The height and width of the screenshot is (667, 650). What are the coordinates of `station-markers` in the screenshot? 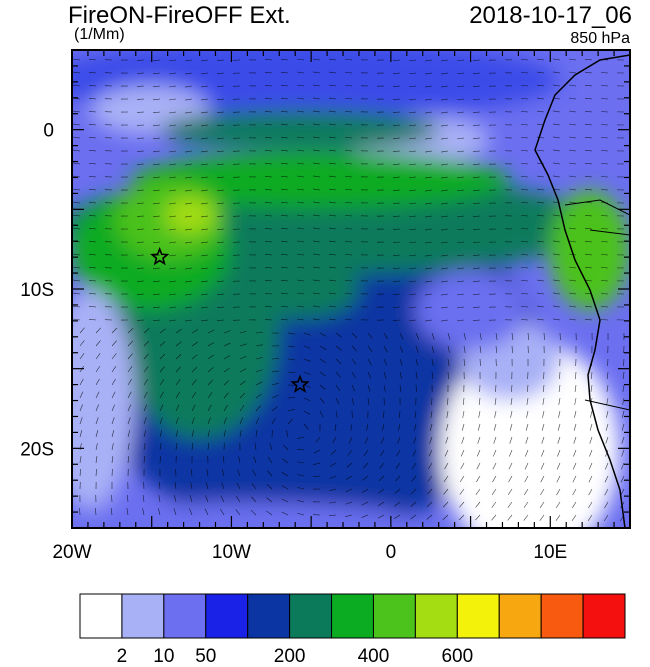 It's located at (230, 319).